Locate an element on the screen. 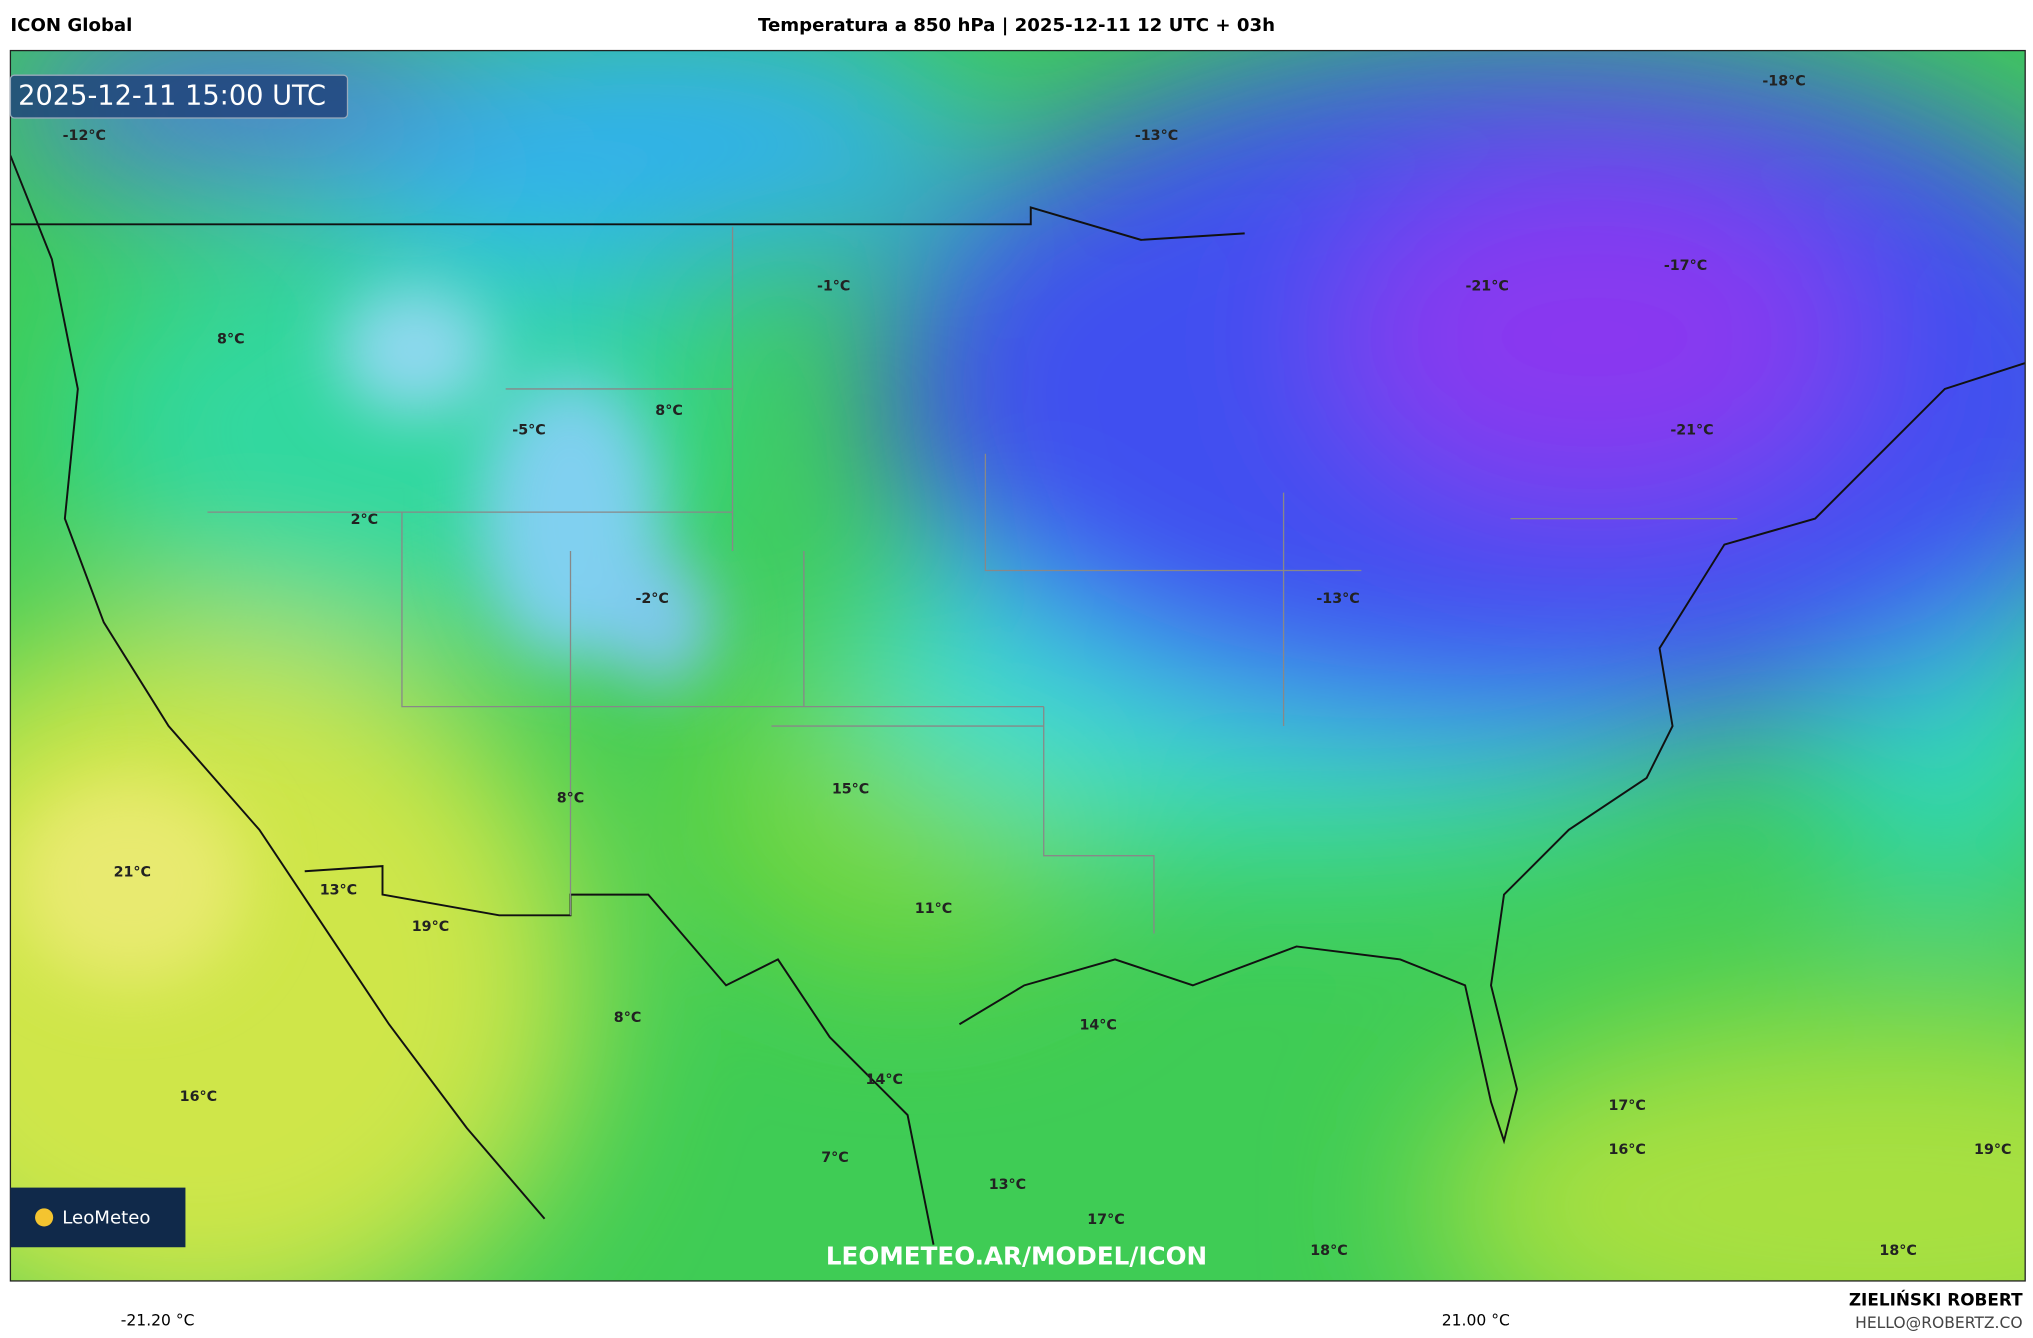 This screenshot has height=1338, width=2033. temperature-label: -17°C is located at coordinates (1685, 266).